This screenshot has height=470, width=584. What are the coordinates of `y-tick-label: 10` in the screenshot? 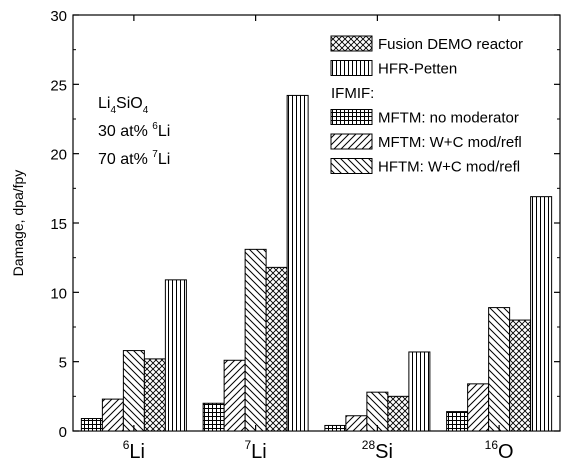 It's located at (58, 293).